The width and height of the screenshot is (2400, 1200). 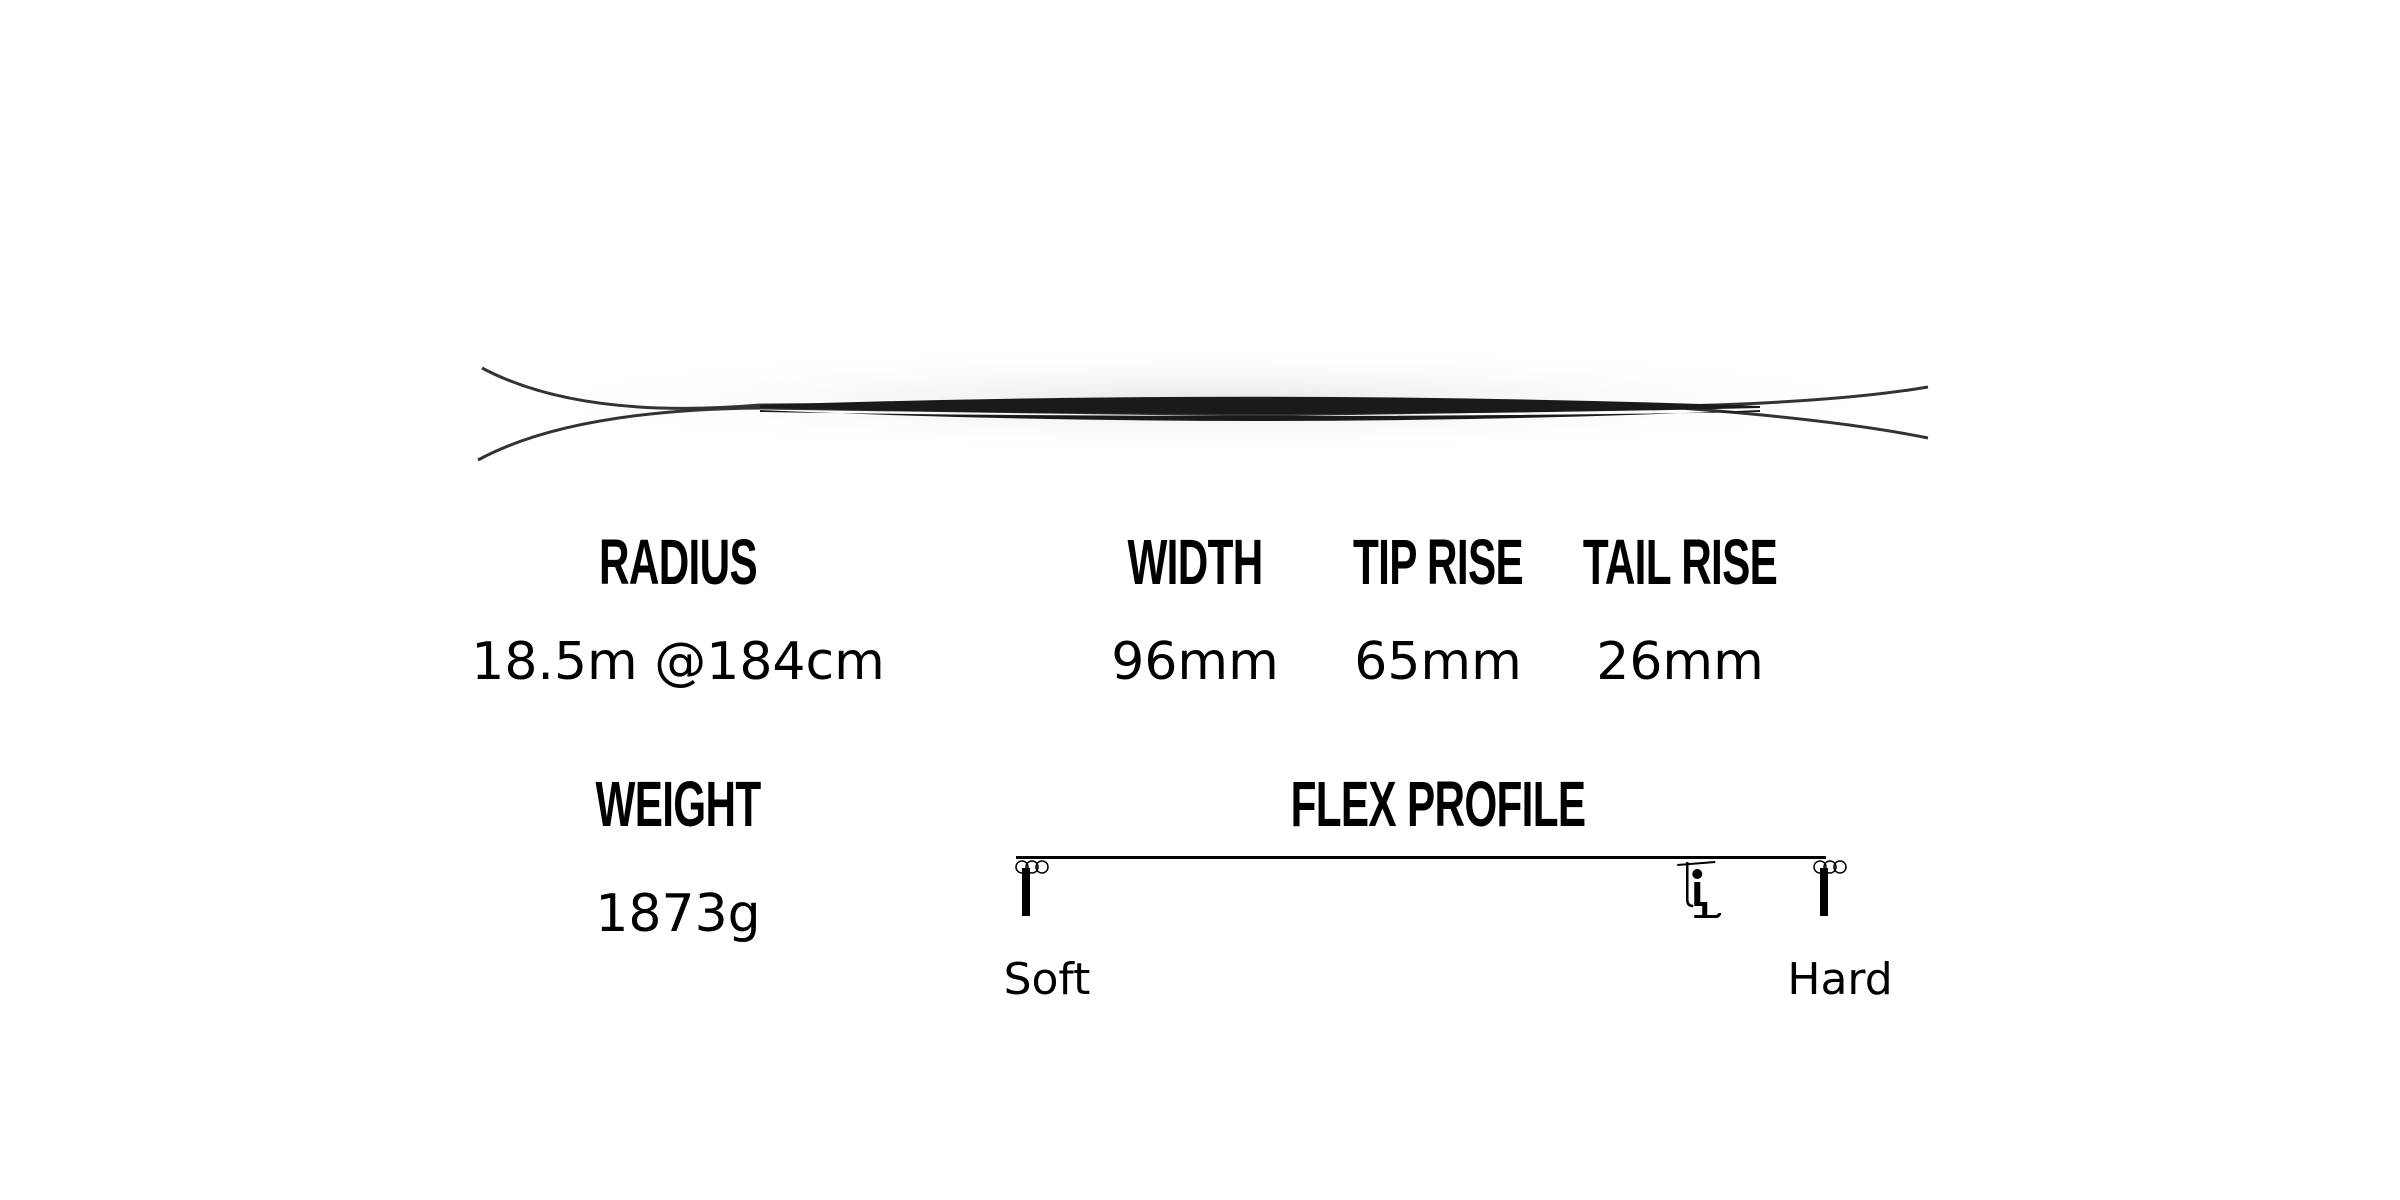 I want to click on tip-rise-label: TIP RISE, so click(x=1438, y=562).